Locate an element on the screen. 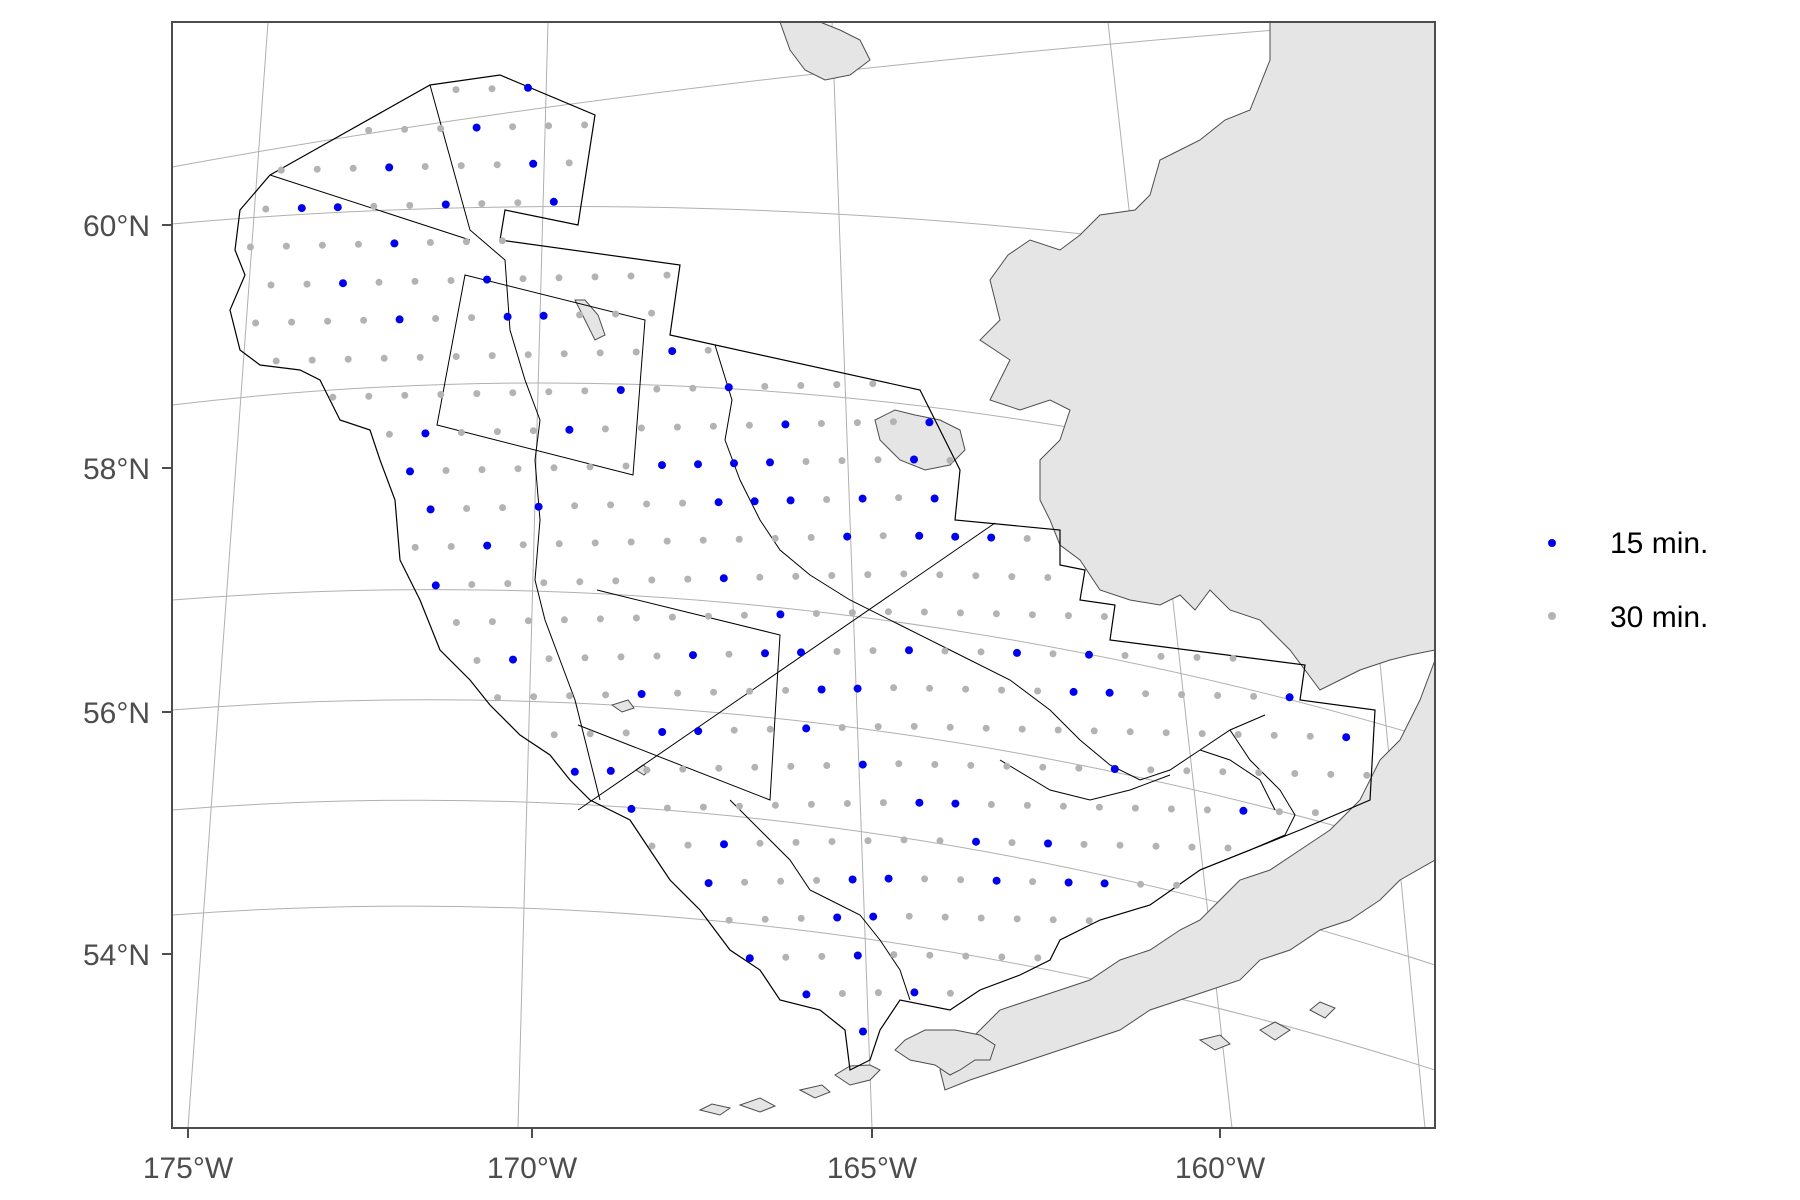 The width and height of the screenshot is (1800, 1200). parallel-53N is located at coordinates (803, 988).